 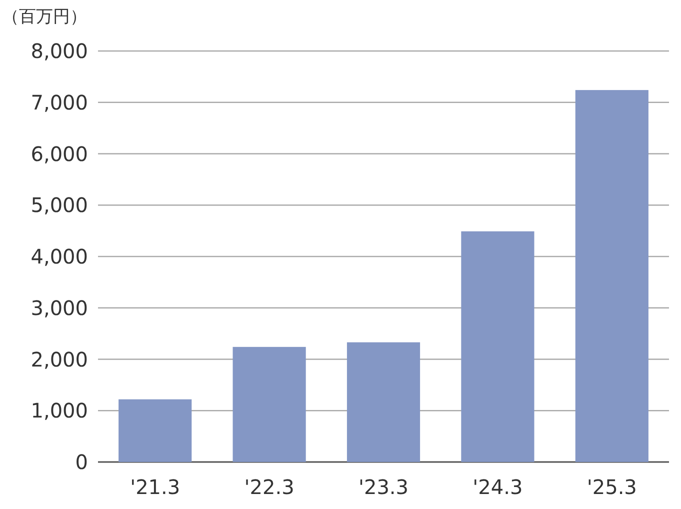 What do you see at coordinates (383, 487) in the screenshot?
I see `x-tick-label: '23.3` at bounding box center [383, 487].